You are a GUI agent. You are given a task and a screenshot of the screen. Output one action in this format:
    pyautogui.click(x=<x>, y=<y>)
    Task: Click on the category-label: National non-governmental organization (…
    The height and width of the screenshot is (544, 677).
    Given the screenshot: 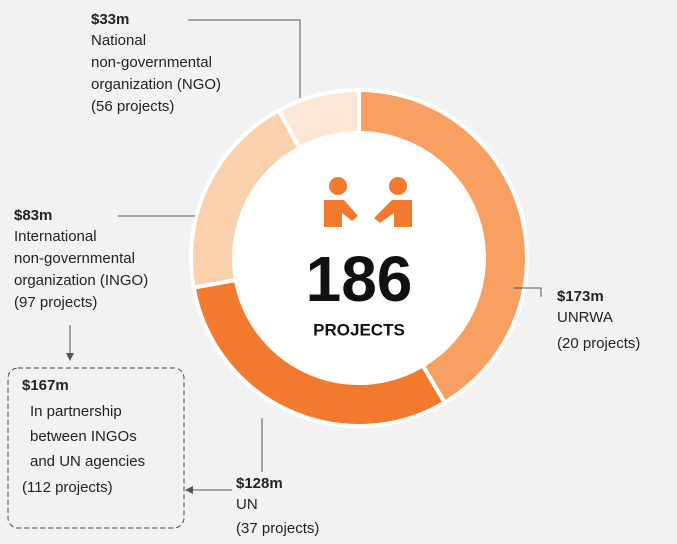 What is the action you would take?
    pyautogui.click(x=156, y=62)
    